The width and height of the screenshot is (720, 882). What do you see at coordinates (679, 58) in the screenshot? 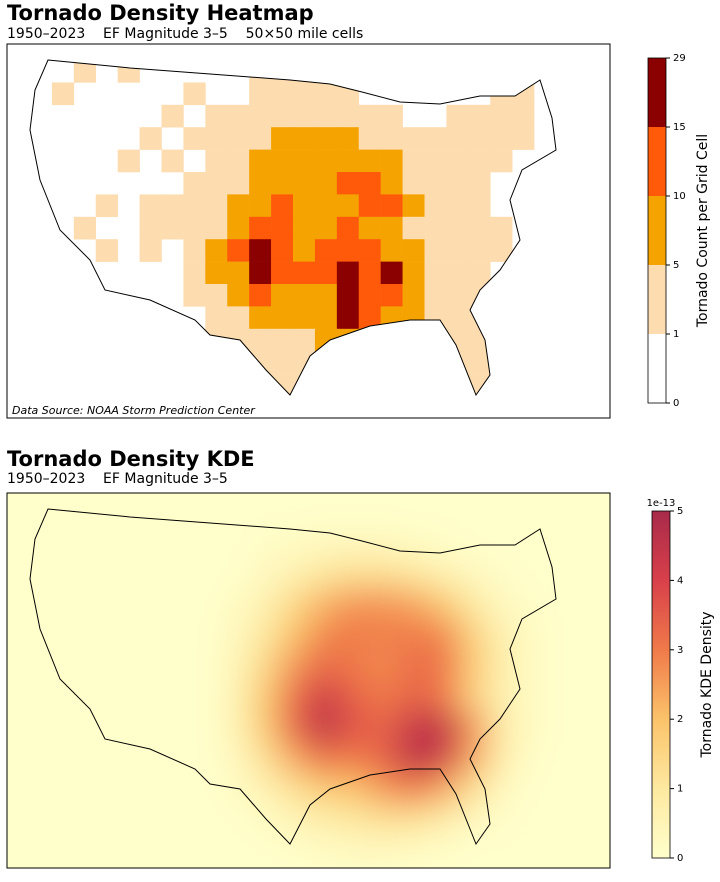
I see `colorbar-tick-label: 29` at bounding box center [679, 58].